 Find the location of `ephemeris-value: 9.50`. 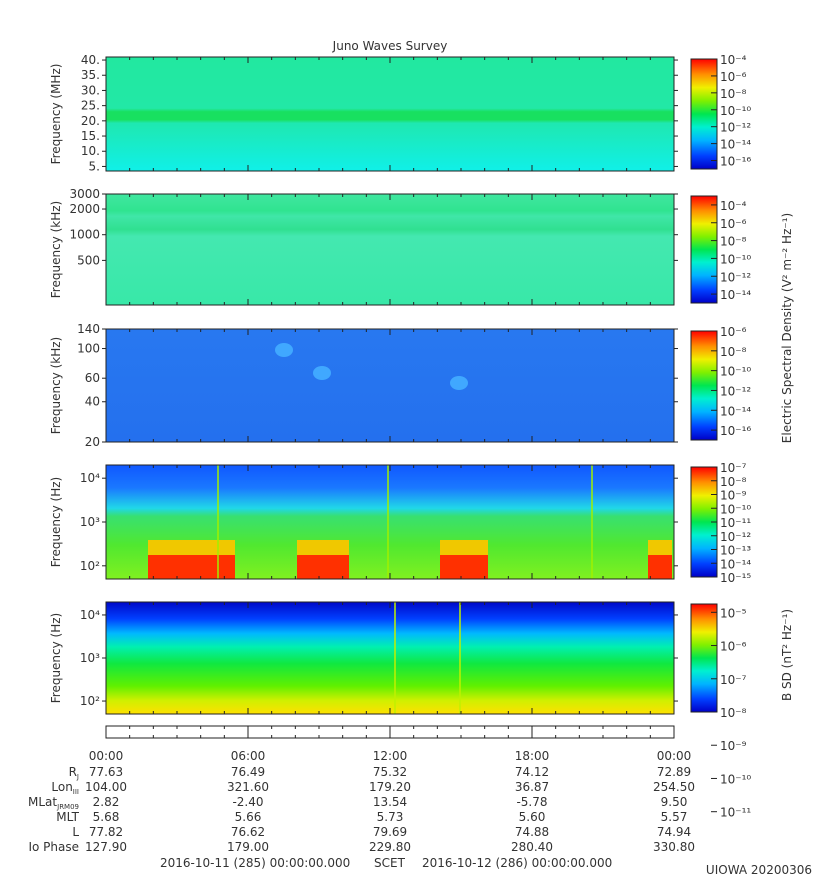

ephemeris-value: 9.50 is located at coordinates (674, 802).